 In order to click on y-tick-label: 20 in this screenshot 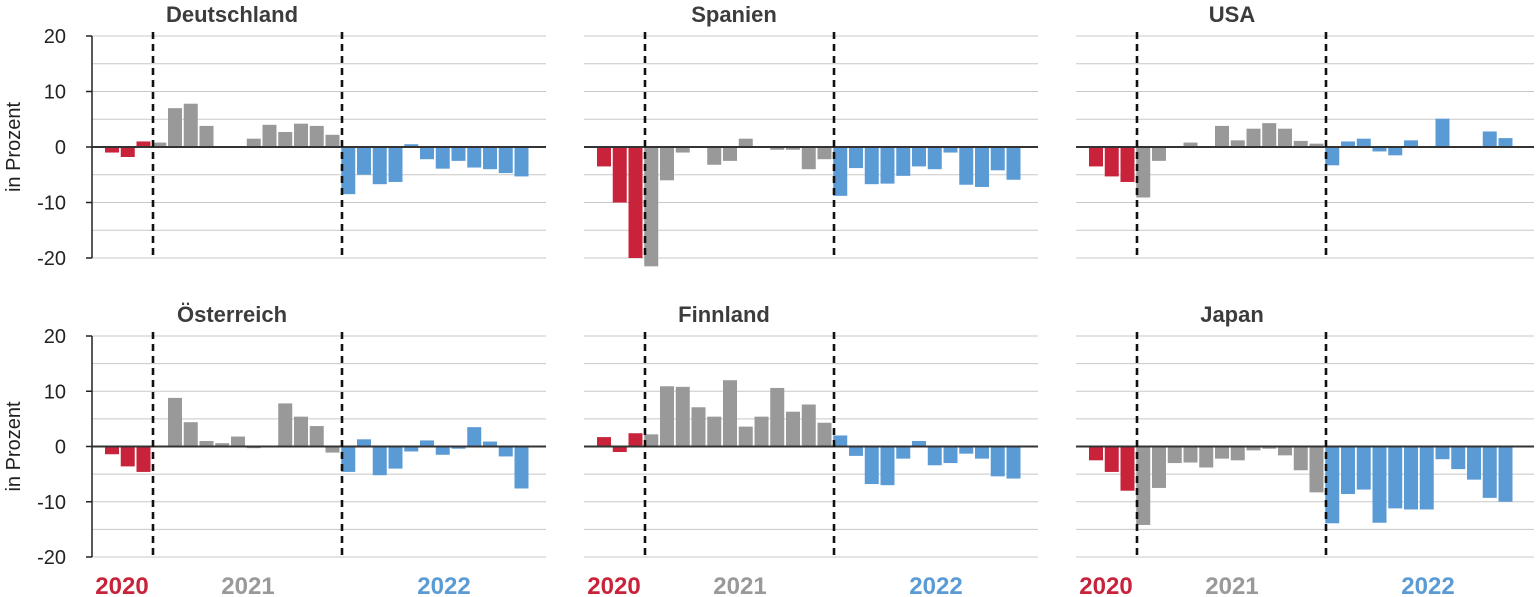, I will do `click(55, 37)`.